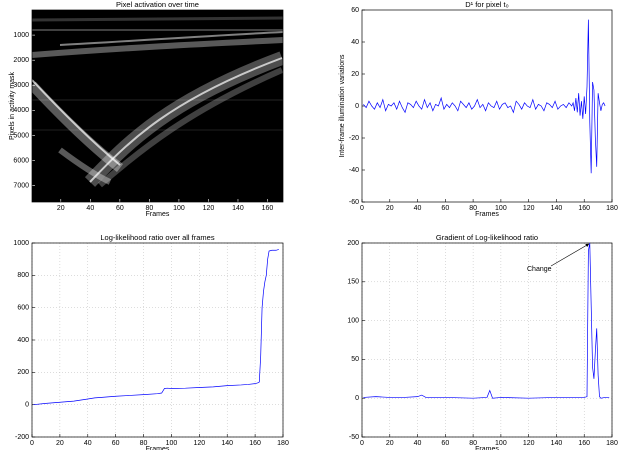 The width and height of the screenshot is (621, 450). What do you see at coordinates (21, 160) in the screenshot?
I see `y-tick-label: 6000` at bounding box center [21, 160].